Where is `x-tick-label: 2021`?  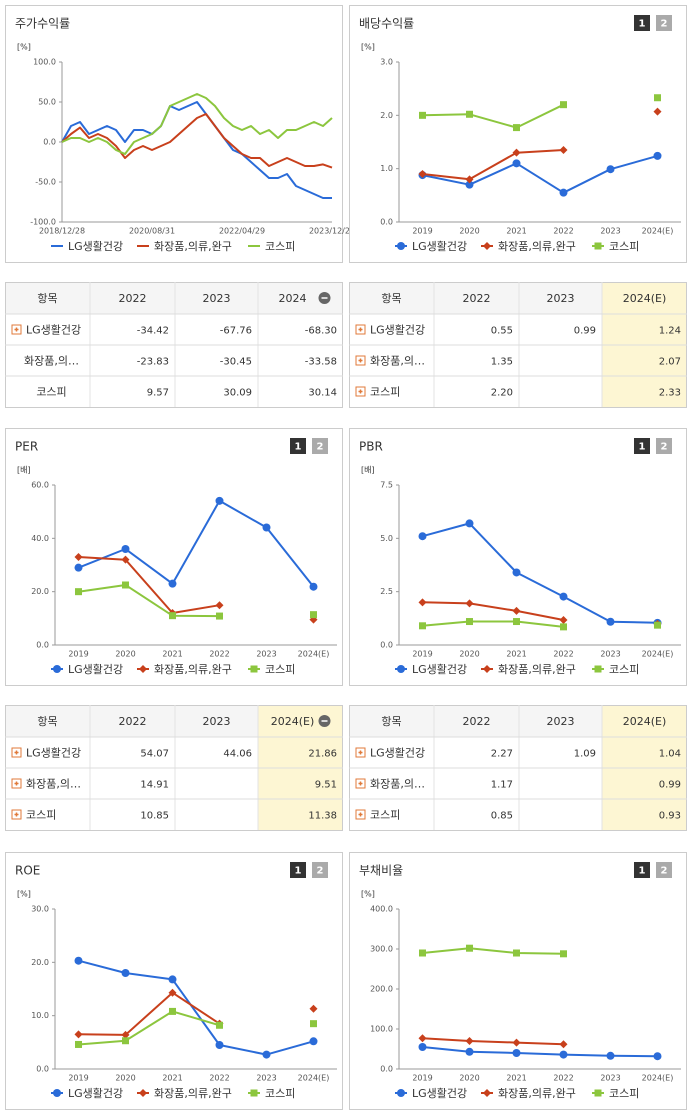
x-tick-label: 2021 is located at coordinates (516, 654).